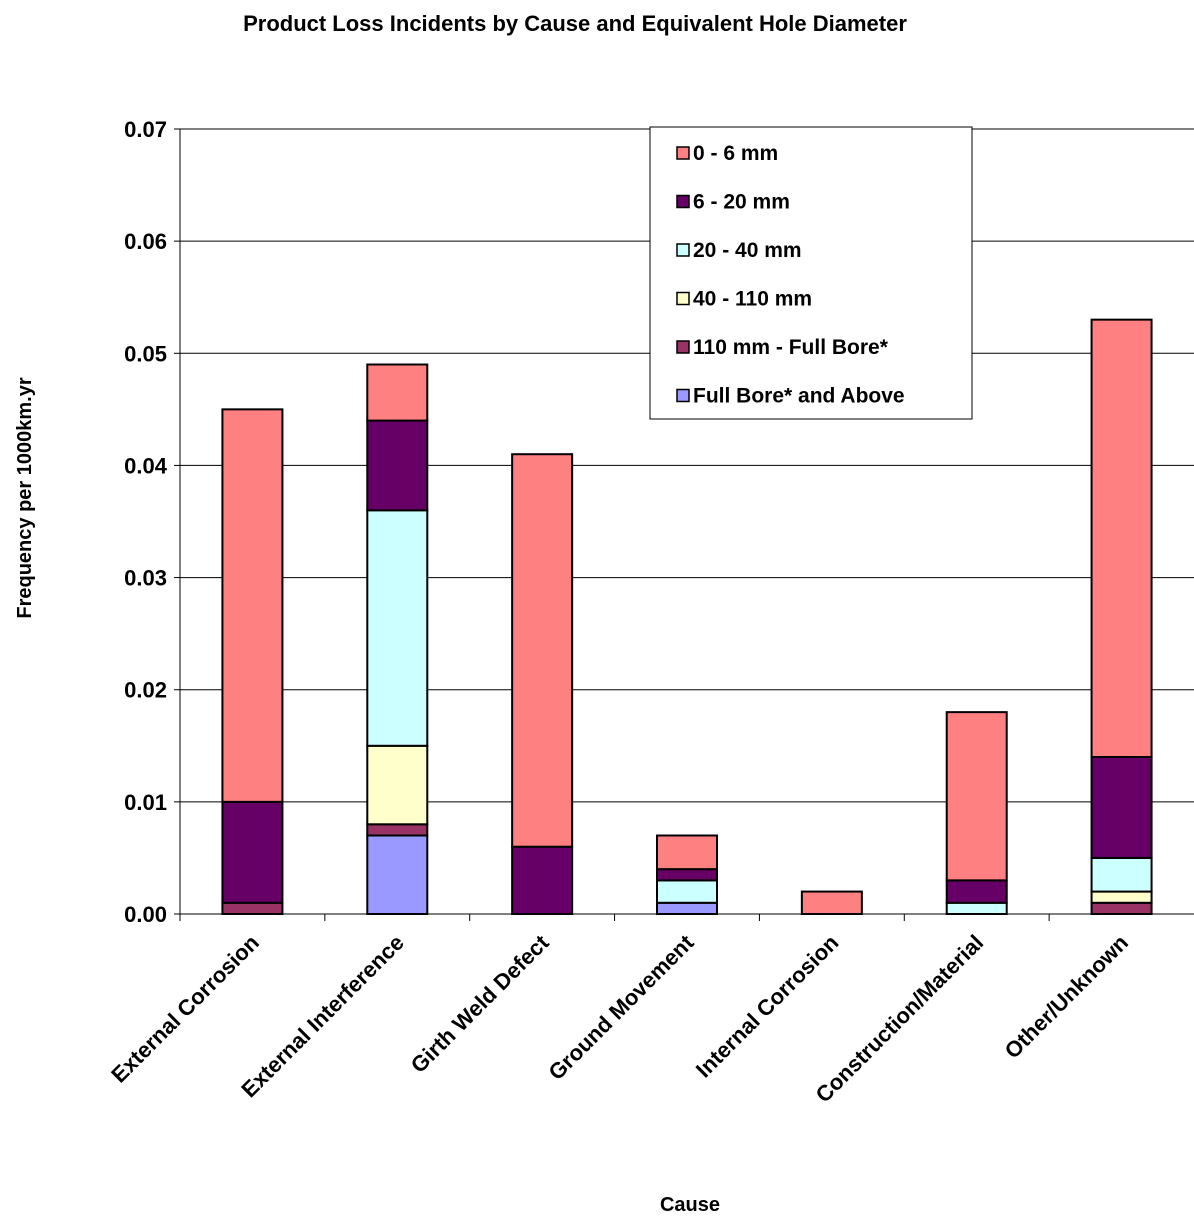  What do you see at coordinates (683, 395) in the screenshot?
I see `legend-swatch-full-bore-and-above` at bounding box center [683, 395].